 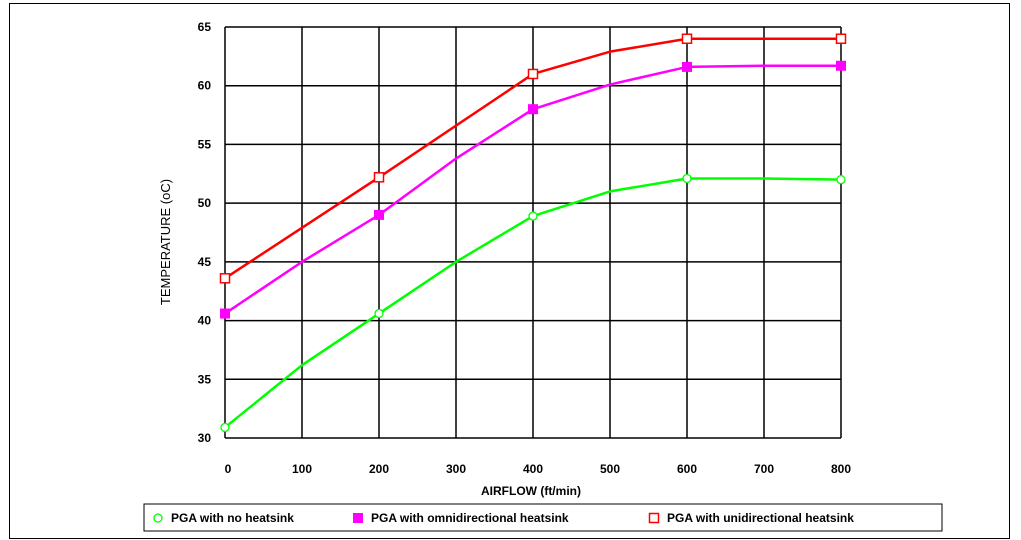 What do you see at coordinates (302, 469) in the screenshot?
I see `x-tick-label: 100` at bounding box center [302, 469].